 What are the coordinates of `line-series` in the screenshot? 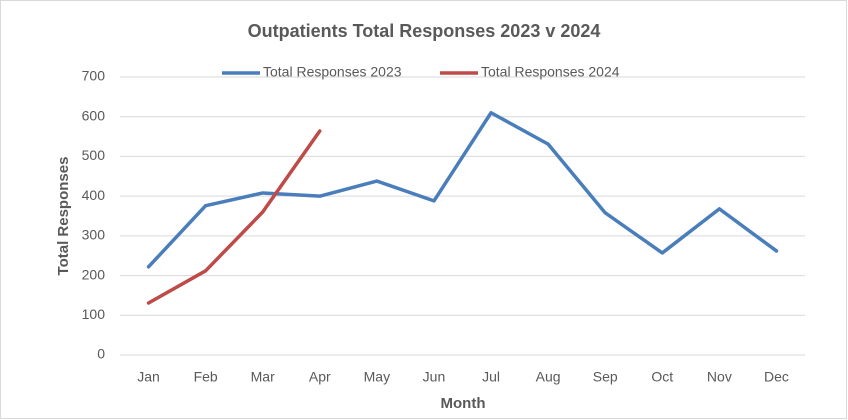 It's located at (234, 217).